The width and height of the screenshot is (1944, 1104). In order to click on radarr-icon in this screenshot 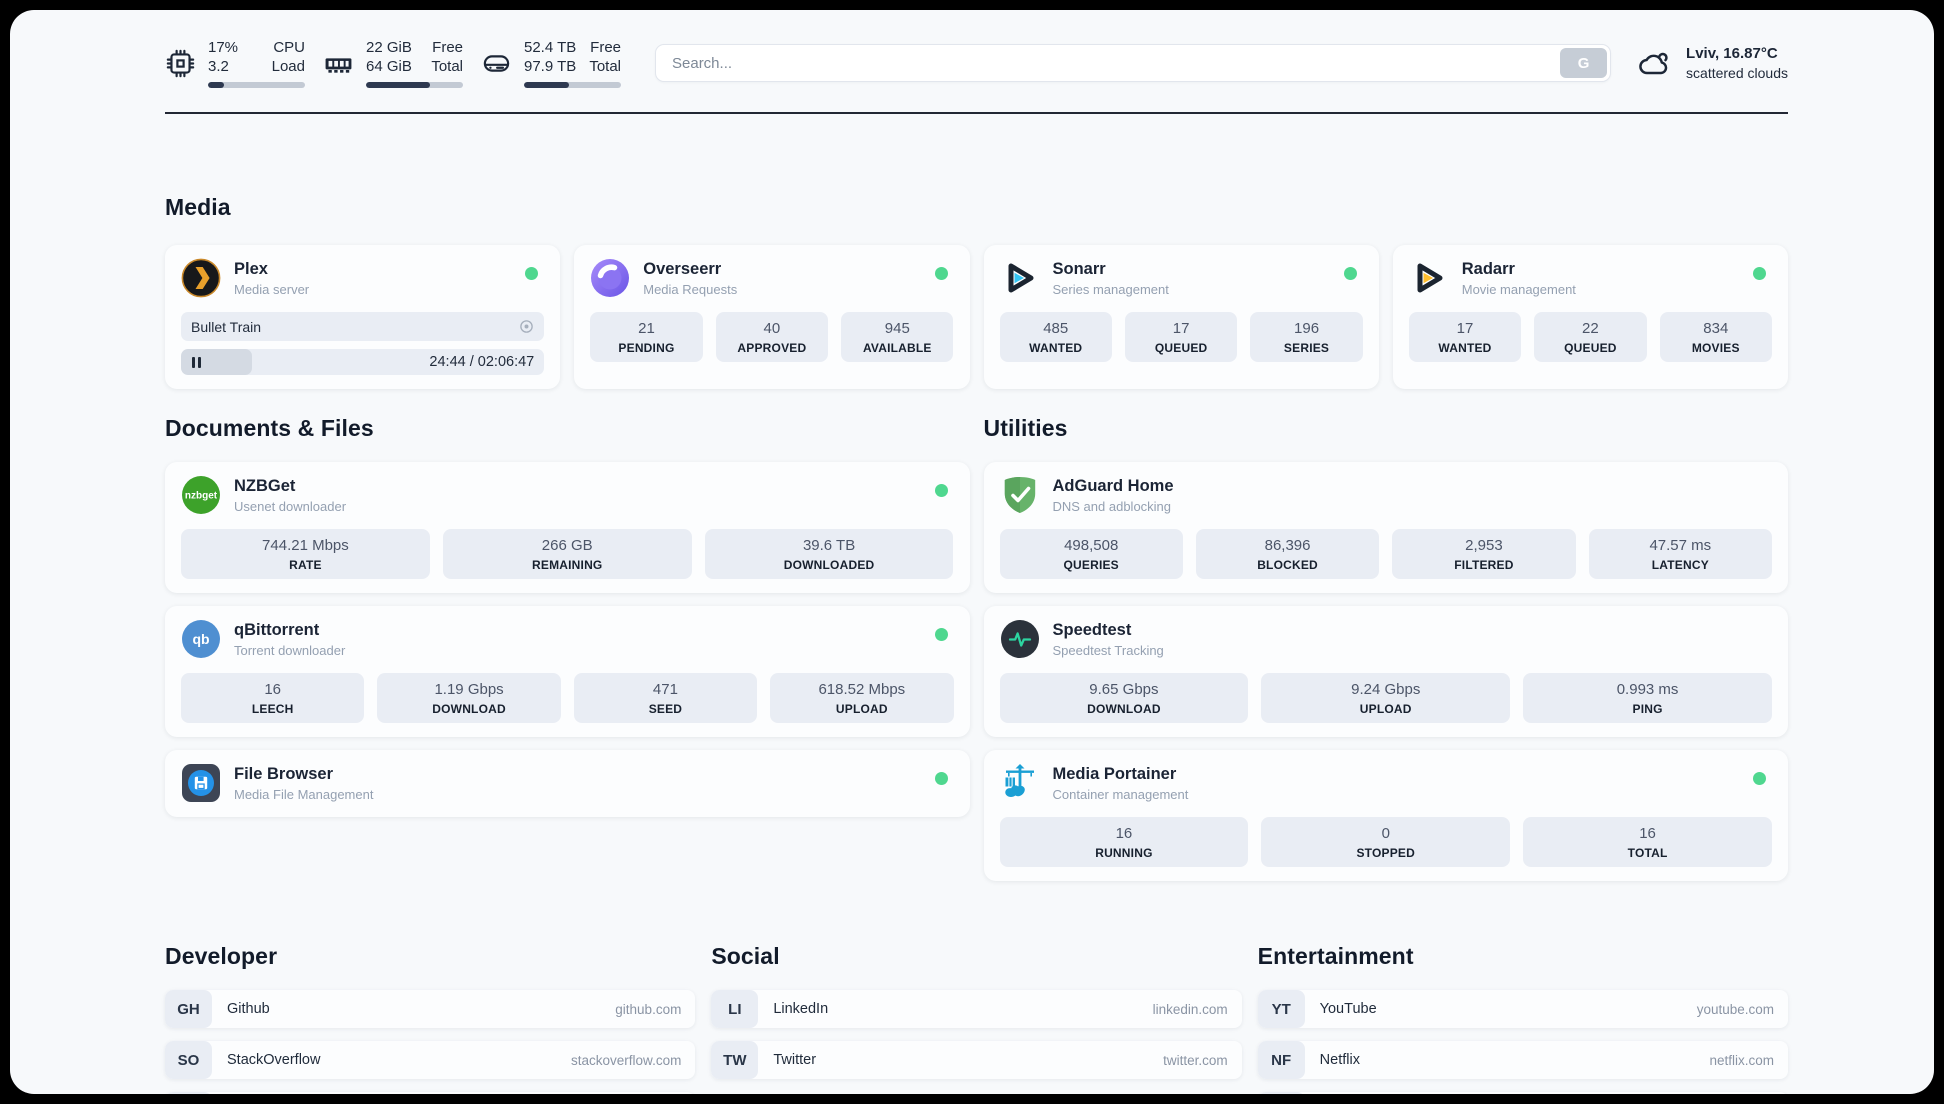, I will do `click(1429, 278)`.